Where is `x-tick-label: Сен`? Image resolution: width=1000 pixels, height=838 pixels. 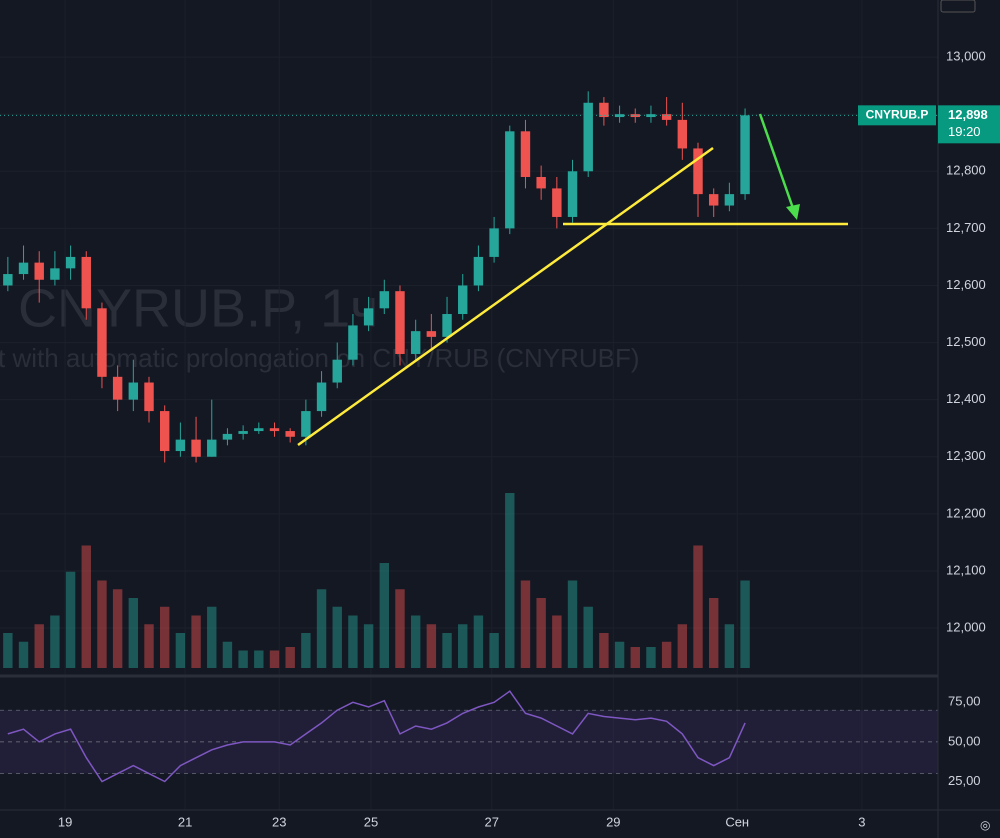
x-tick-label: Сен is located at coordinates (737, 821).